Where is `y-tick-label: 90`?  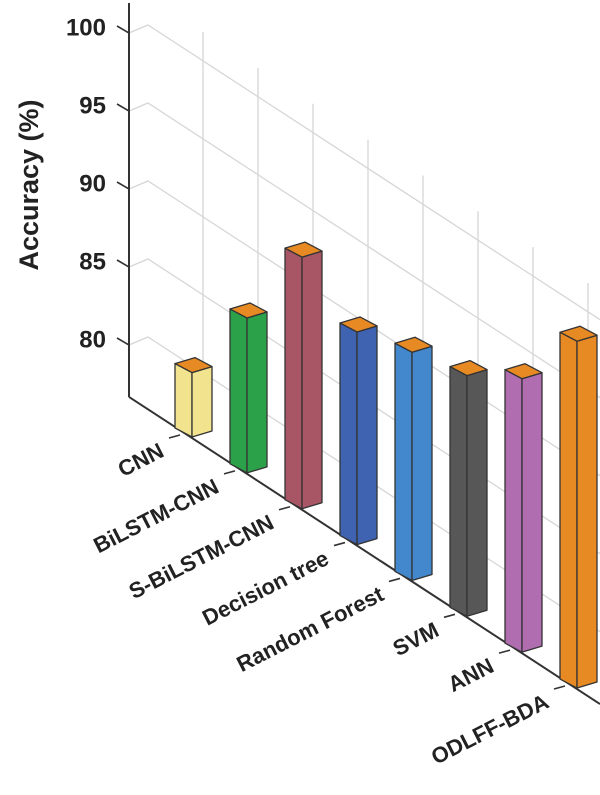
y-tick-label: 90 is located at coordinates (92, 184).